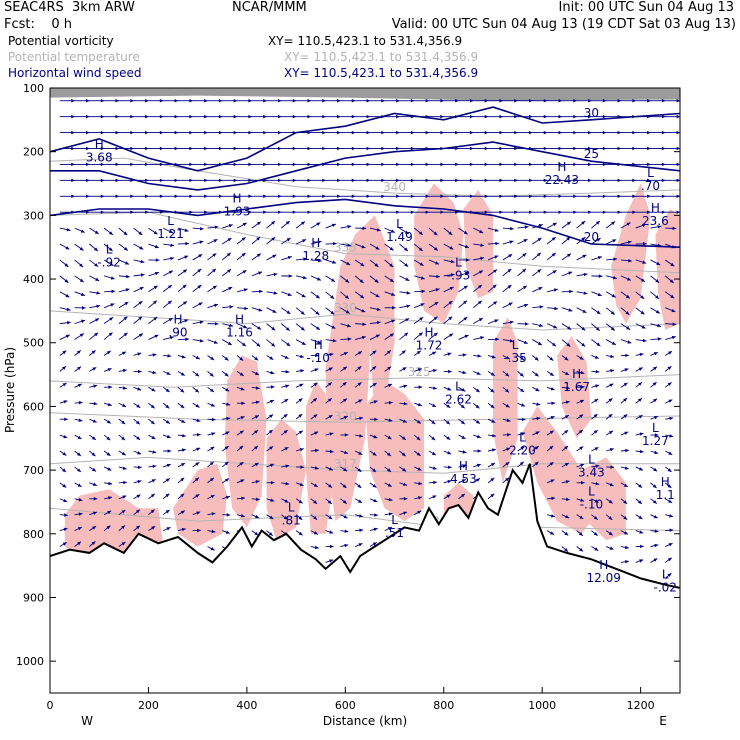 The image size is (740, 740). What do you see at coordinates (458, 268) in the screenshot?
I see `extremum-label: L-.93` at bounding box center [458, 268].